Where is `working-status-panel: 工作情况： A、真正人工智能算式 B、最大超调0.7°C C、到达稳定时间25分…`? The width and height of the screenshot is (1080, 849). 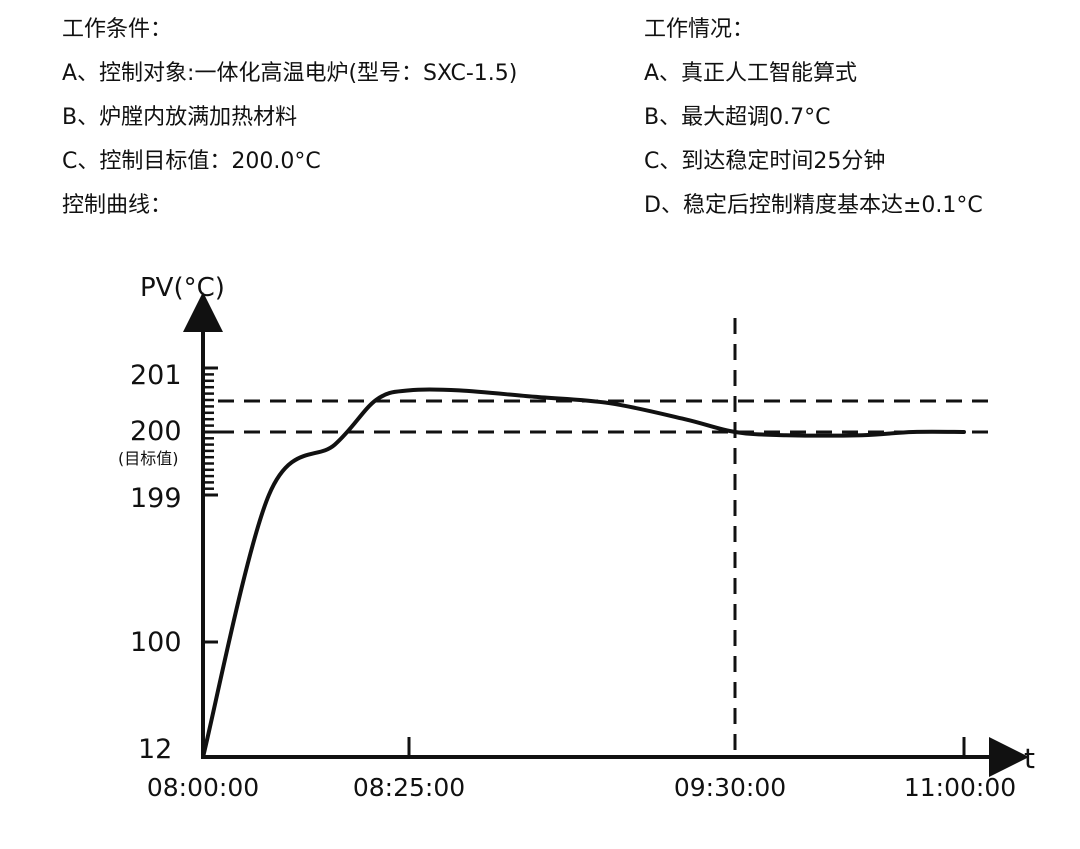 working-status-panel: 工作情况： A、真正人工智能算式 B、最大超调0.7°C C、到达稳定时间25分… is located at coordinates (859, 128).